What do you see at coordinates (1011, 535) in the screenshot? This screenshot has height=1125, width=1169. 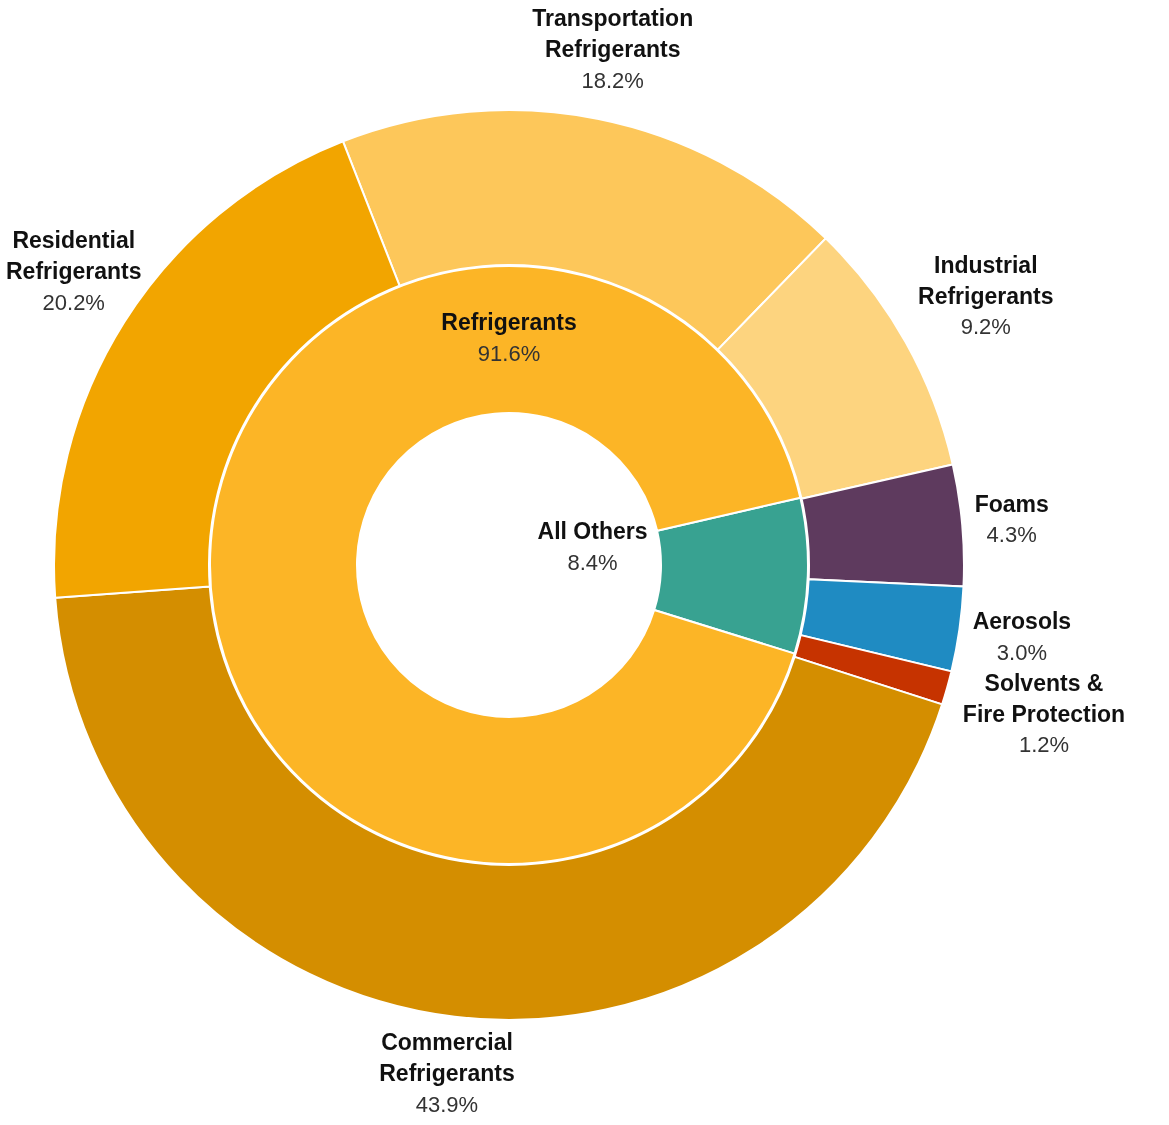 I see `data-label: 4.3%` at bounding box center [1011, 535].